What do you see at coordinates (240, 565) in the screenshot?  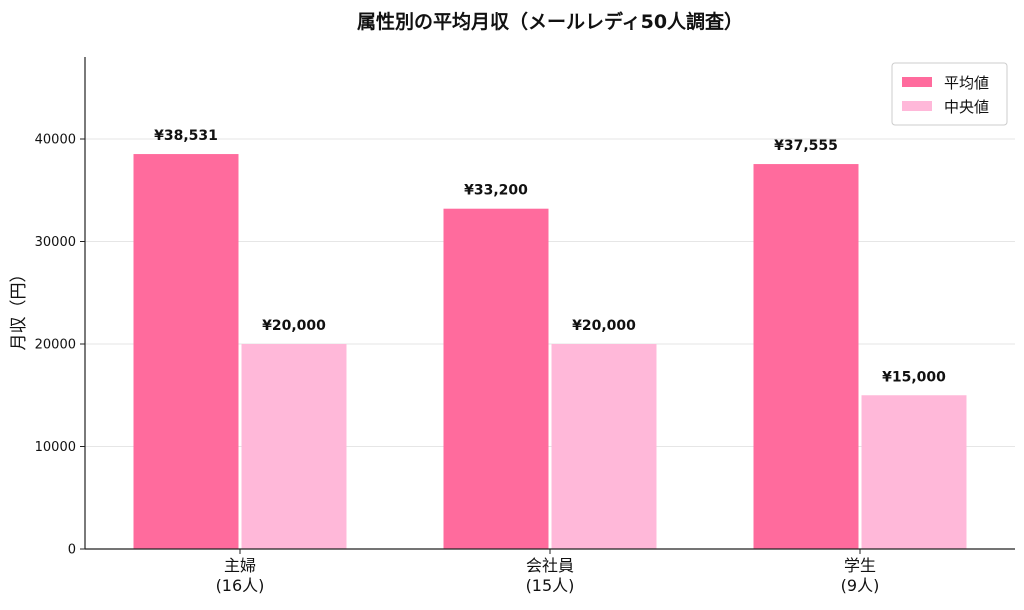 I see `x-tick-label: 主婦` at bounding box center [240, 565].